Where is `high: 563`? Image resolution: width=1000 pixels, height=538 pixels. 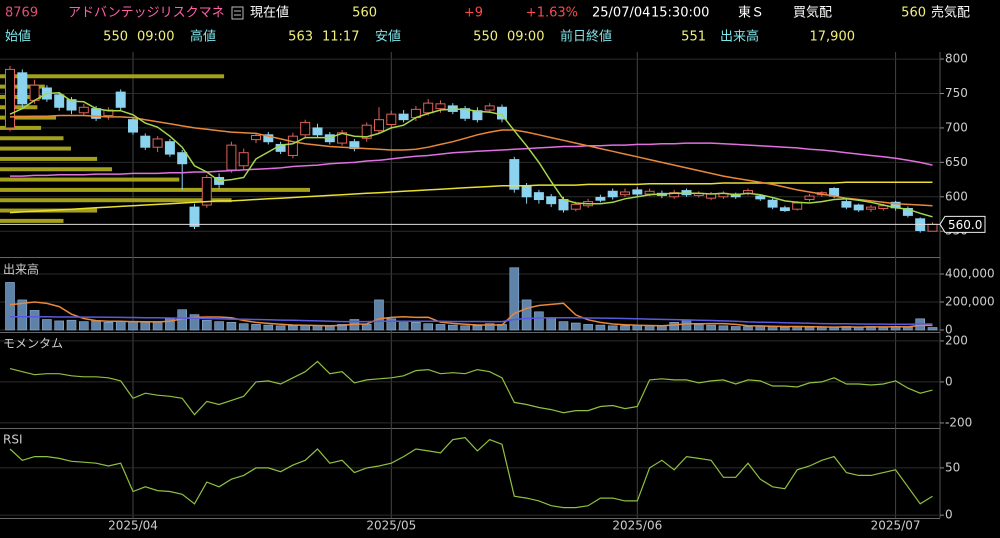
high: 563 is located at coordinates (300, 37).